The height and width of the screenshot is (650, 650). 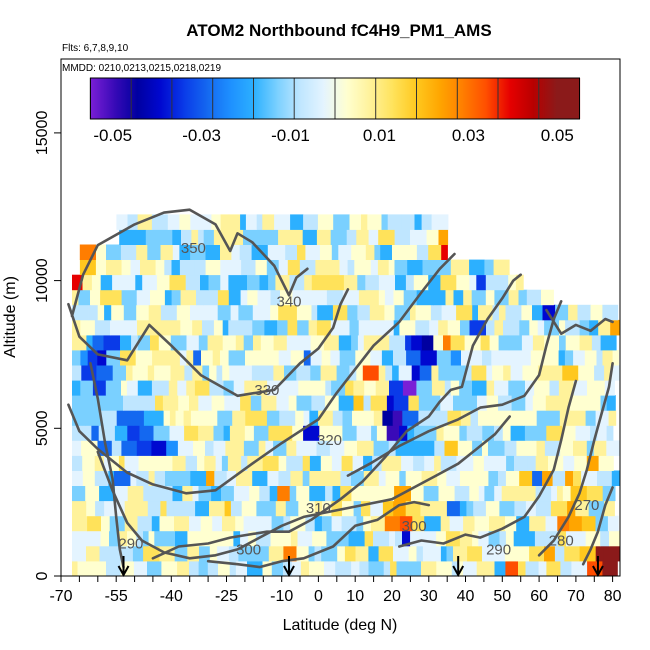 I want to click on contour-line, so click(x=318, y=534).